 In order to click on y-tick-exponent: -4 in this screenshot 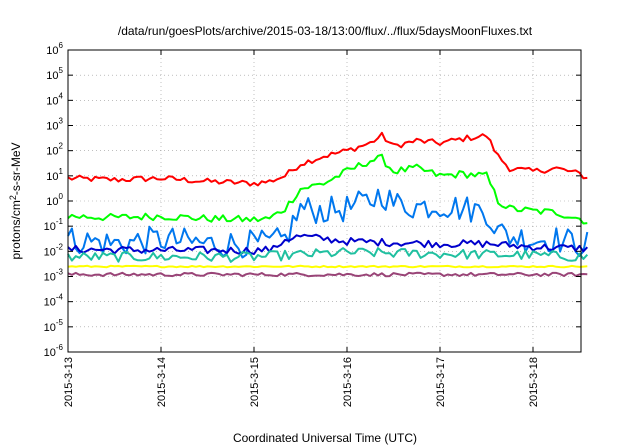, I will do `click(60, 297)`.